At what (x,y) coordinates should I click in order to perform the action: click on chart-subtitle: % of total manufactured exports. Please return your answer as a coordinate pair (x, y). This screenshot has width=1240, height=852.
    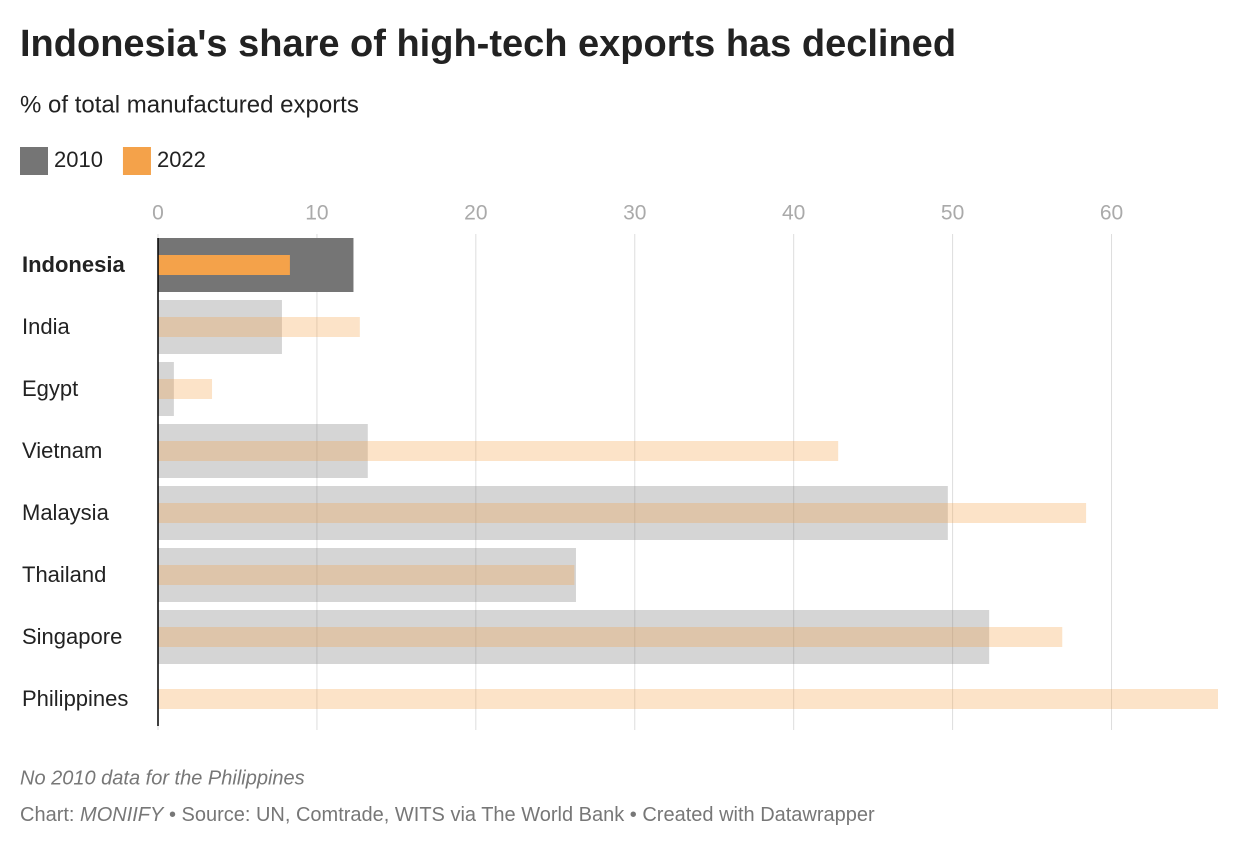
    Looking at the image, I should click on (189, 104).